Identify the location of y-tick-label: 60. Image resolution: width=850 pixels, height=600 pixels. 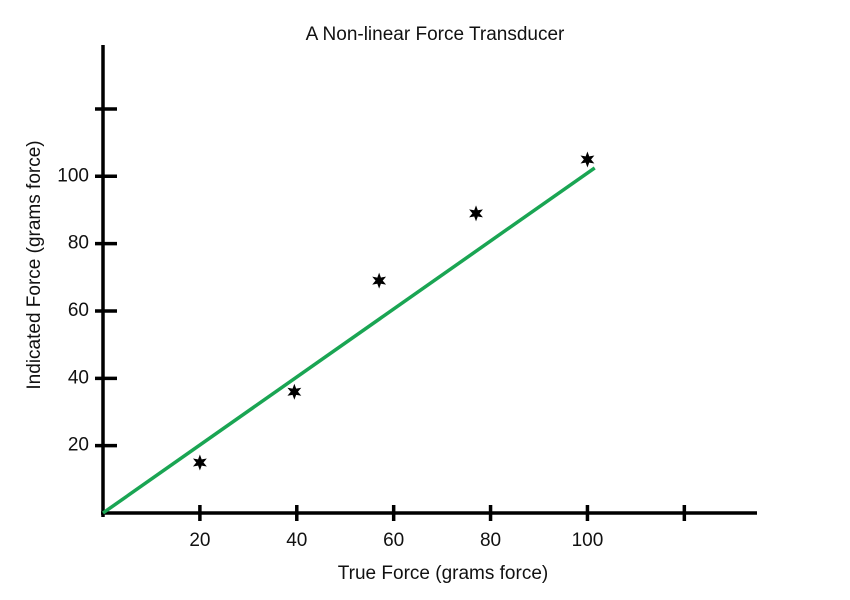
(78, 310).